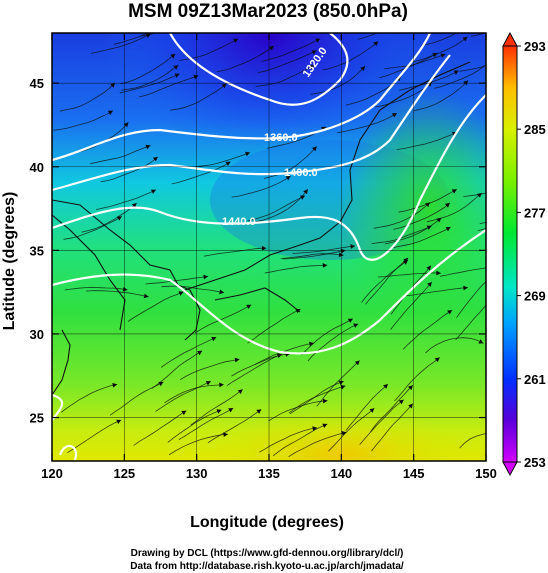 The image size is (548, 573). What do you see at coordinates (37, 167) in the screenshot?
I see `y-tick-label: 40` at bounding box center [37, 167].